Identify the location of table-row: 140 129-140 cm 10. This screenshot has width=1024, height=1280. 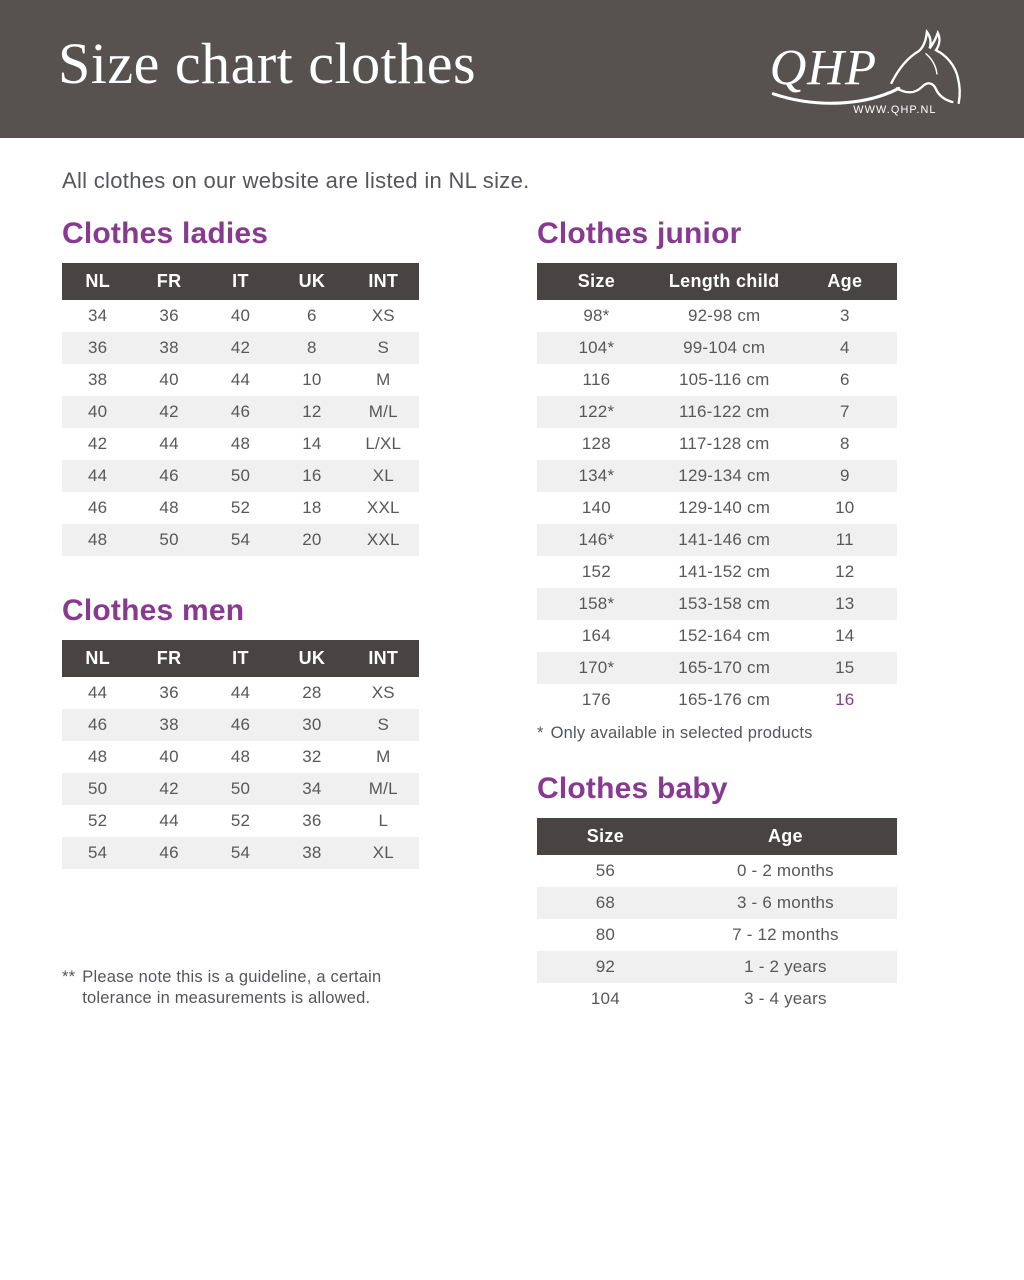
(717, 508).